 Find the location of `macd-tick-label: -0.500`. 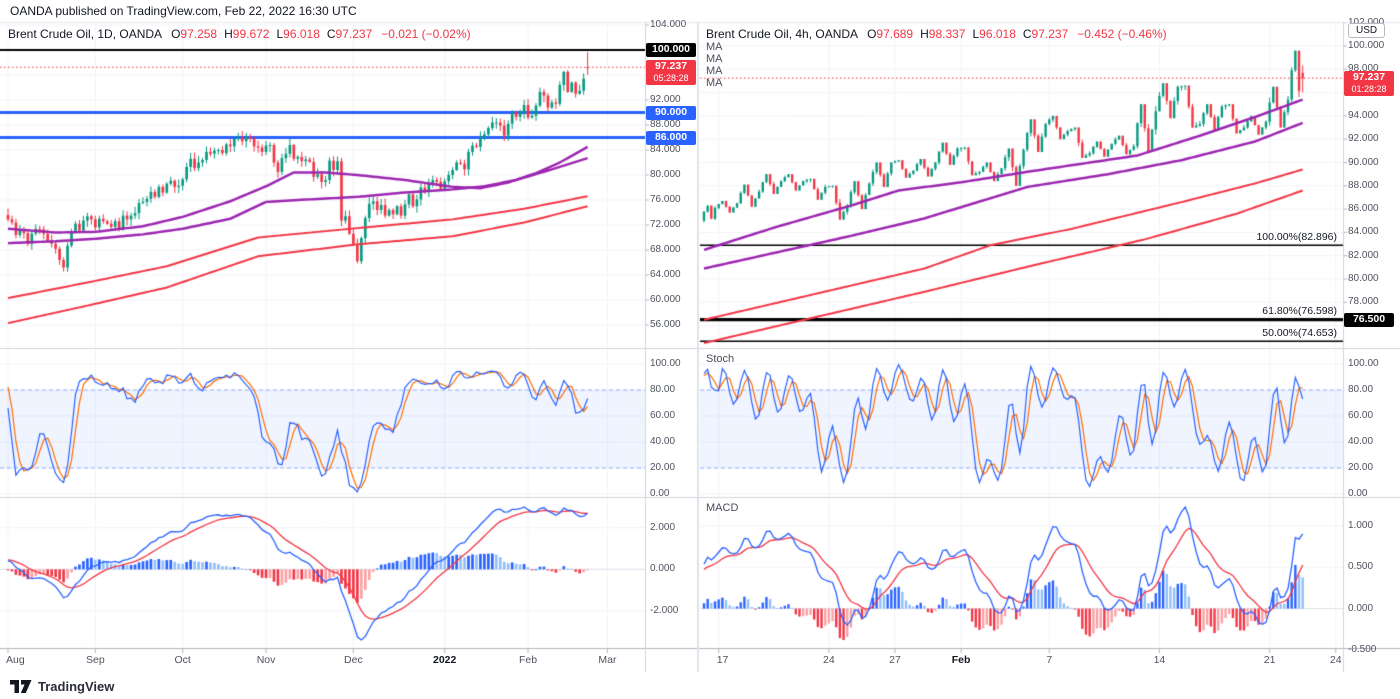

macd-tick-label: -0.500 is located at coordinates (1362, 649).